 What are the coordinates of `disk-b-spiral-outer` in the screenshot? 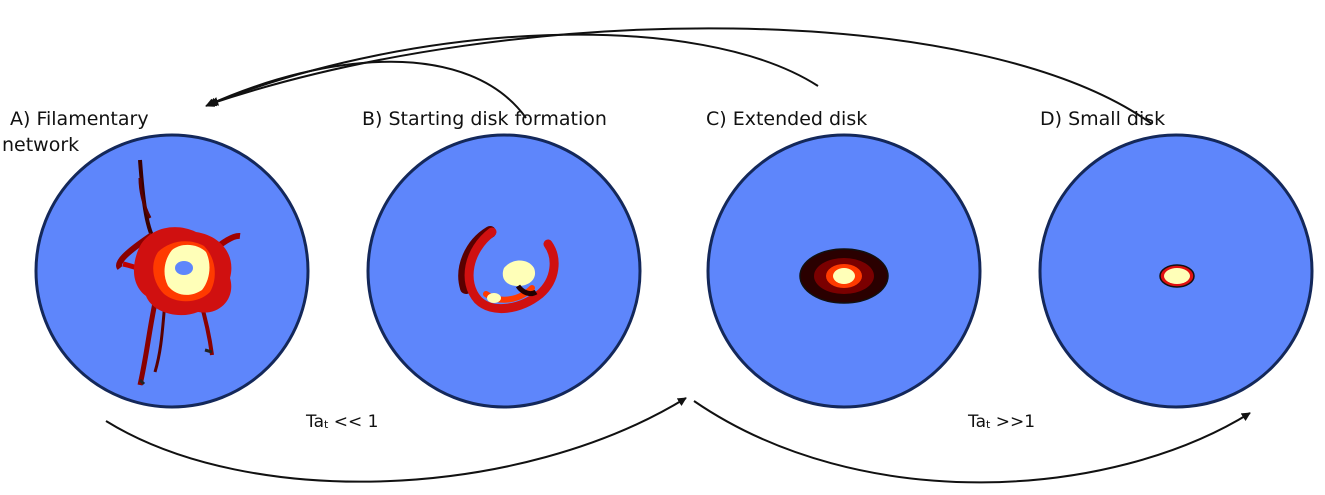 It's located at (511, 270).